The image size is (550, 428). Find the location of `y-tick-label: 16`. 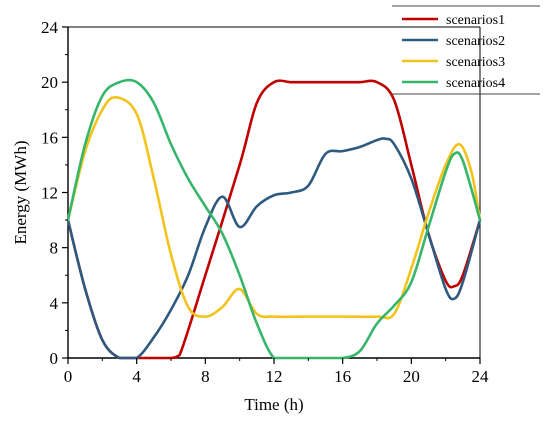

y-tick-label: 16 is located at coordinates (49, 137).